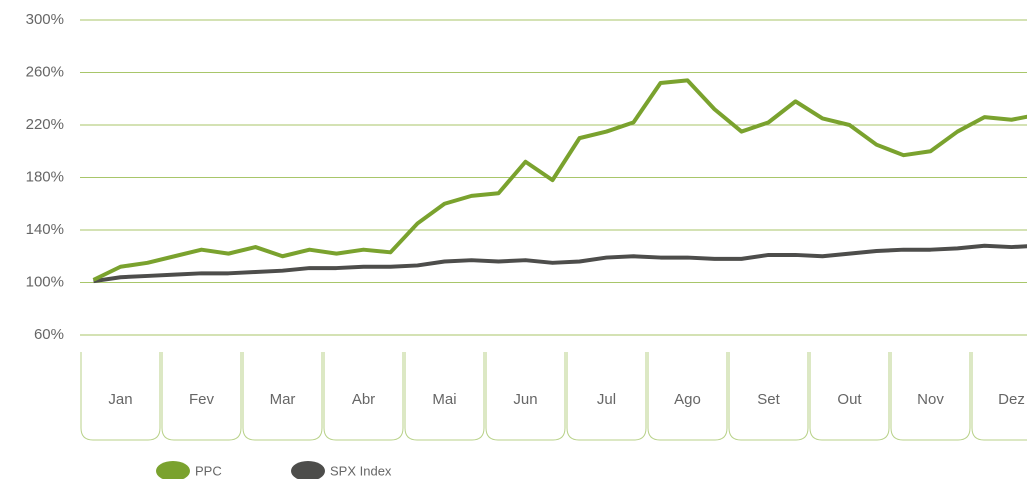  I want to click on y-tick-label: 220%, so click(45, 124).